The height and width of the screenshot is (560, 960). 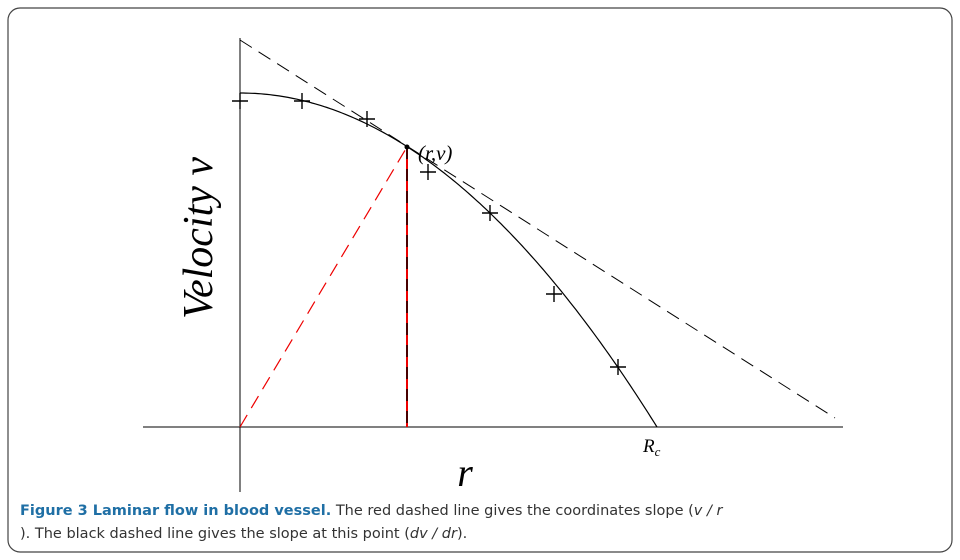 What do you see at coordinates (709, 511) in the screenshot?
I see `caption-italic: v / r` at bounding box center [709, 511].